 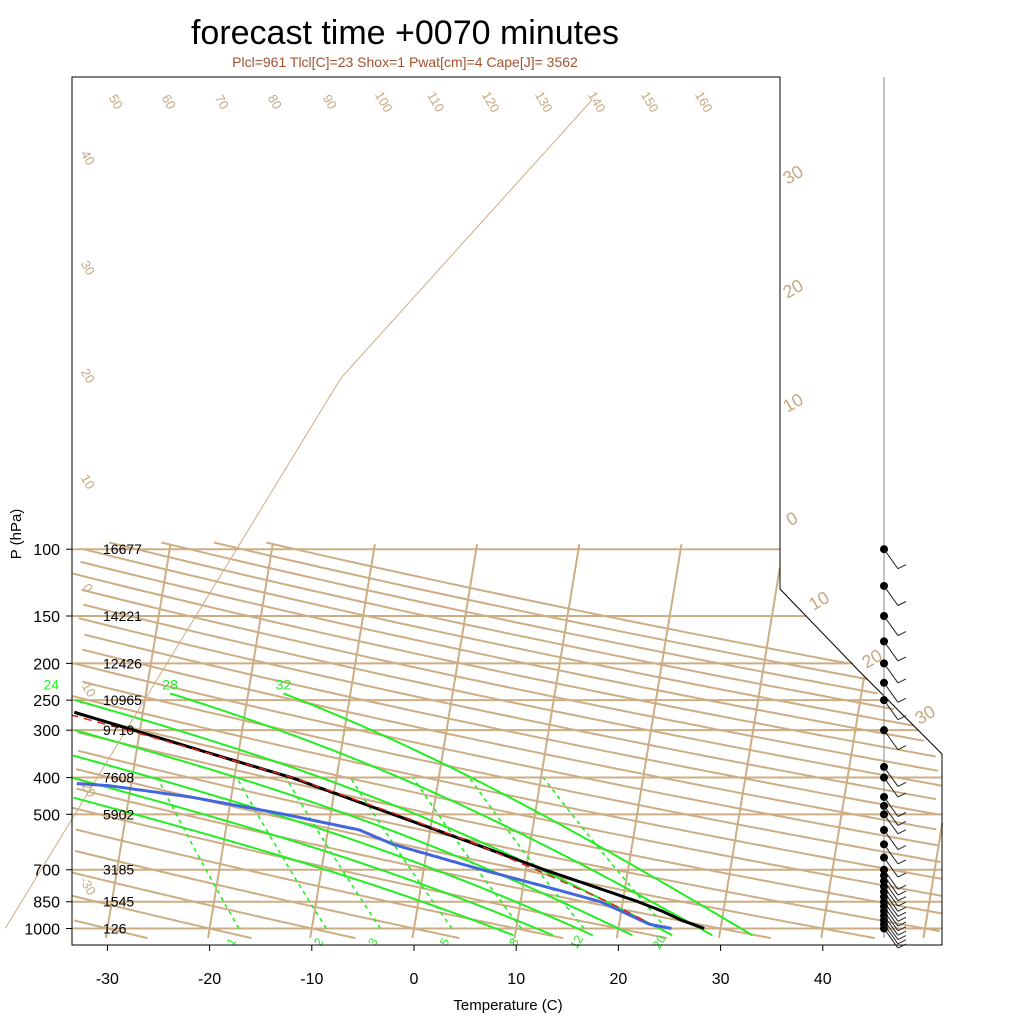 What do you see at coordinates (16, 534) in the screenshot?
I see `y-axis-label: P (hPa)` at bounding box center [16, 534].